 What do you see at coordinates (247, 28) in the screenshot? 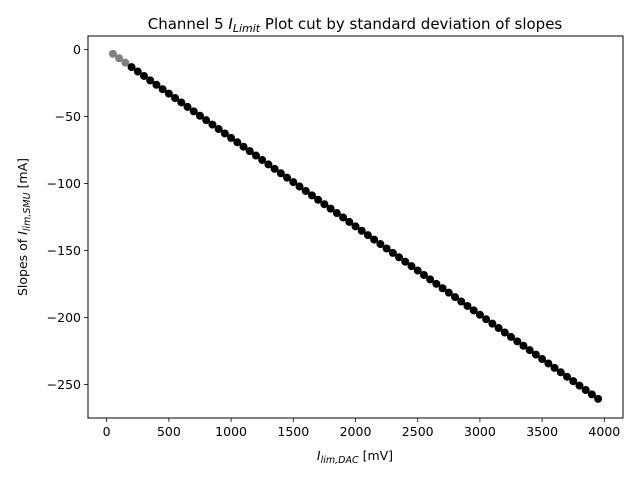
I see `title-math-sub: Limit` at bounding box center [247, 28].